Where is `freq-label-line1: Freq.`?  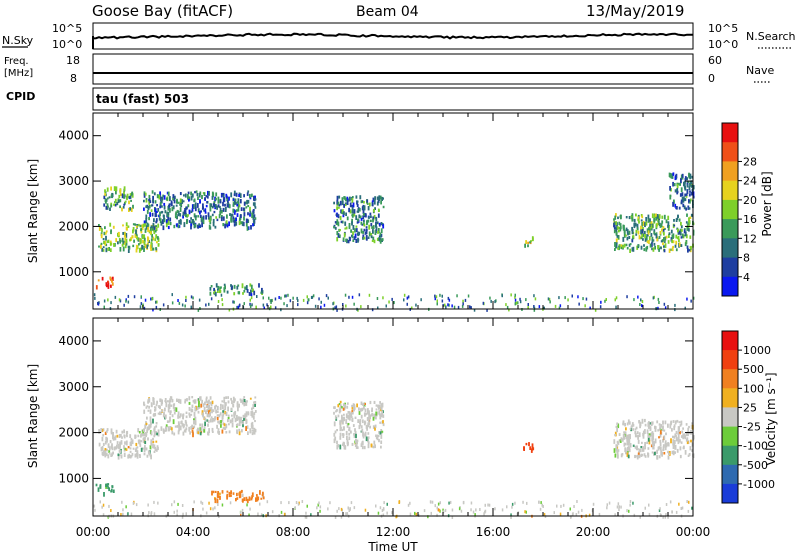 freq-label-line1: Freq. is located at coordinates (16, 61).